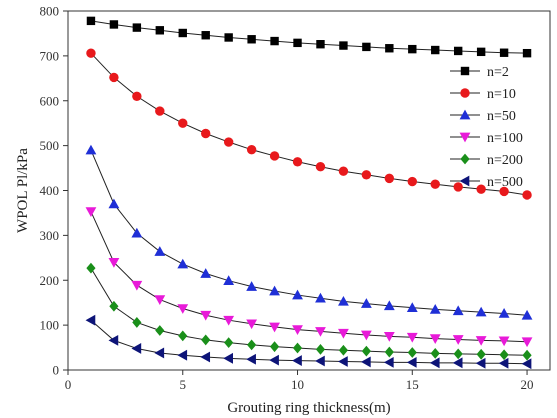 The height and width of the screenshot is (418, 557). What do you see at coordinates (486, 160) in the screenshot?
I see `legend-entry: n=200` at bounding box center [486, 160].